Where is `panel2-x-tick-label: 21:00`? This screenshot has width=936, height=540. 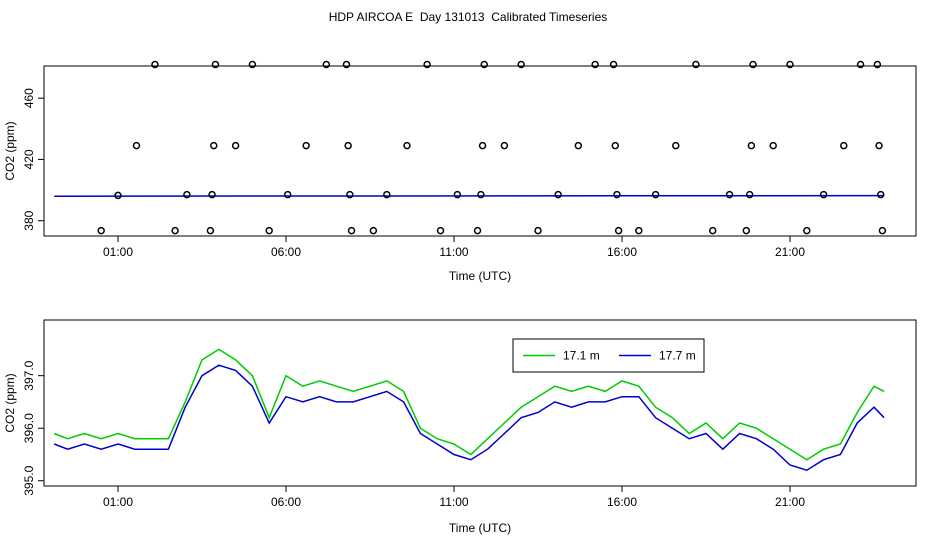
panel2-x-tick-label: 21:00 is located at coordinates (790, 502).